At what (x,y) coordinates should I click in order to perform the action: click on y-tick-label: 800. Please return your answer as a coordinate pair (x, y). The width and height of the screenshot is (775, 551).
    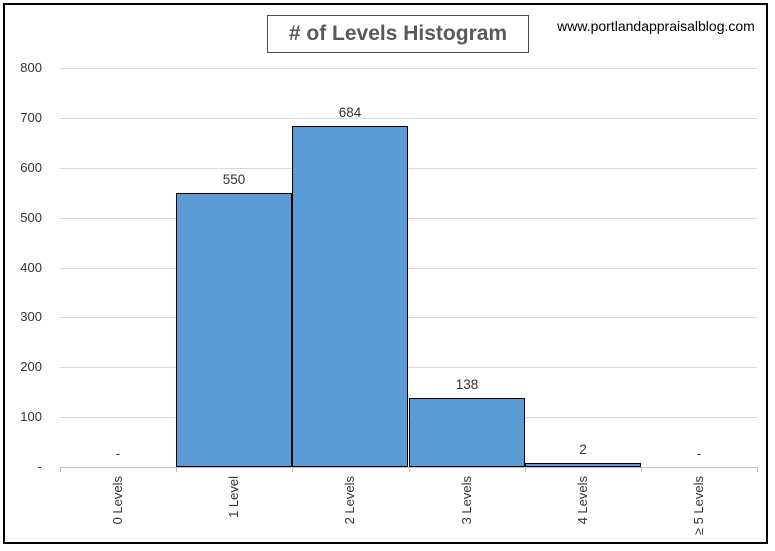
    Looking at the image, I should click on (31, 67).